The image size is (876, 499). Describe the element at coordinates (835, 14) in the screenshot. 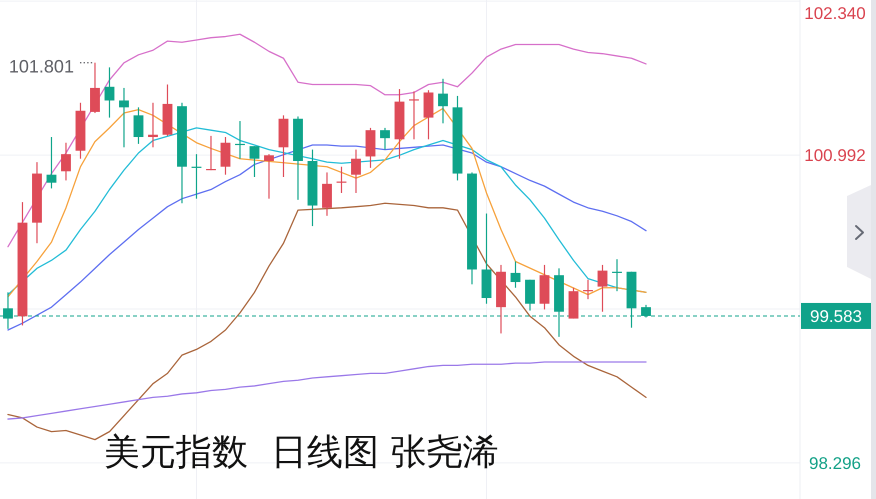

I see `y-tick-label: 102.340` at that location.